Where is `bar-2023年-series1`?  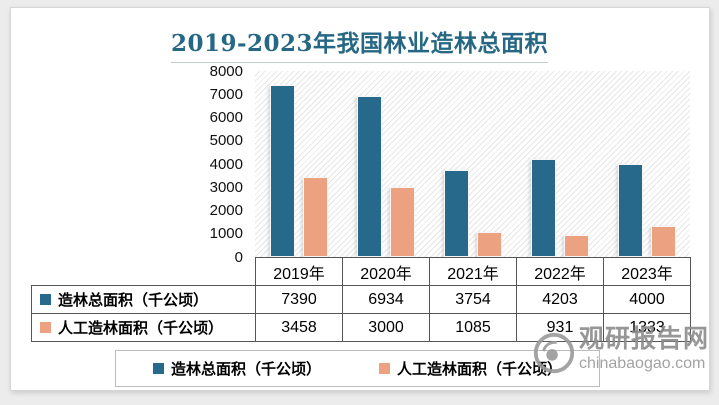 bar-2023年-series1 is located at coordinates (630, 210).